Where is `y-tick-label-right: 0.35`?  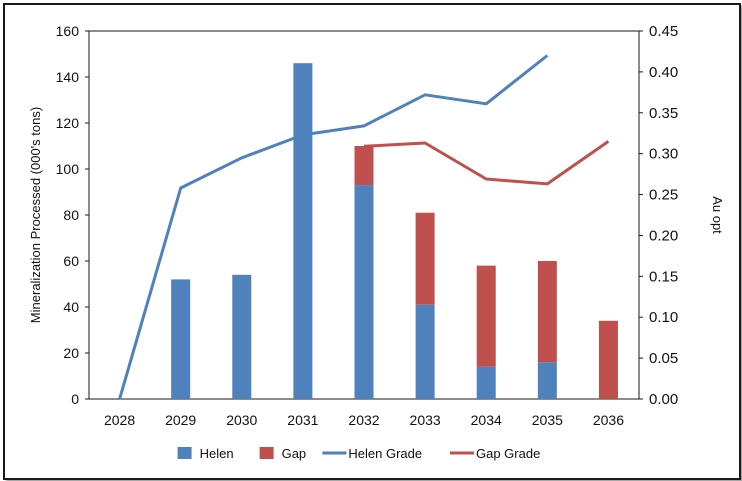 y-tick-label-right: 0.35 is located at coordinates (663, 113).